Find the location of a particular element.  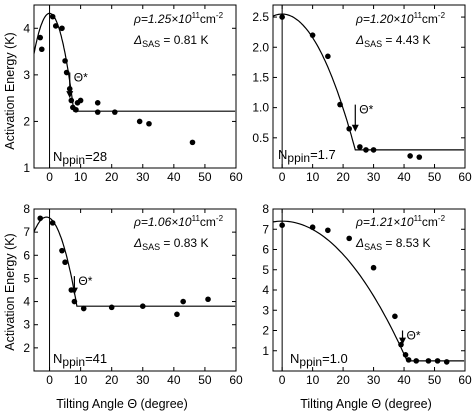

x-tick-label: 50 is located at coordinates (435, 177).